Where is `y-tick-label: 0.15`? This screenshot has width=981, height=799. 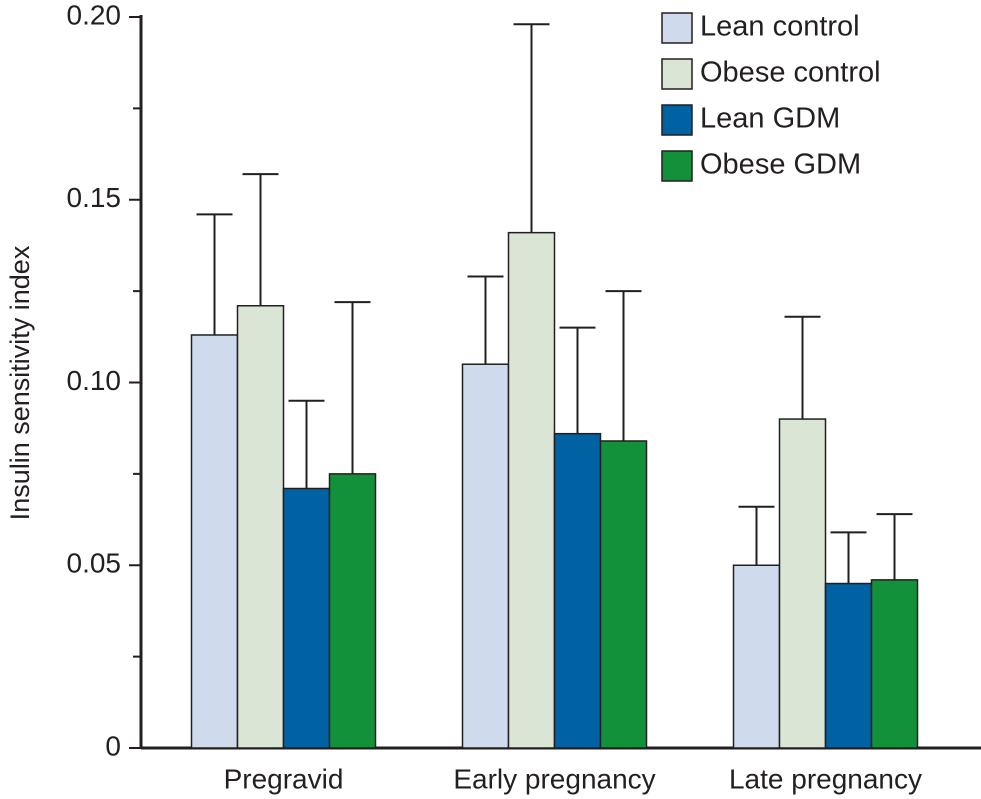
y-tick-label: 0.15 is located at coordinates (94, 197).